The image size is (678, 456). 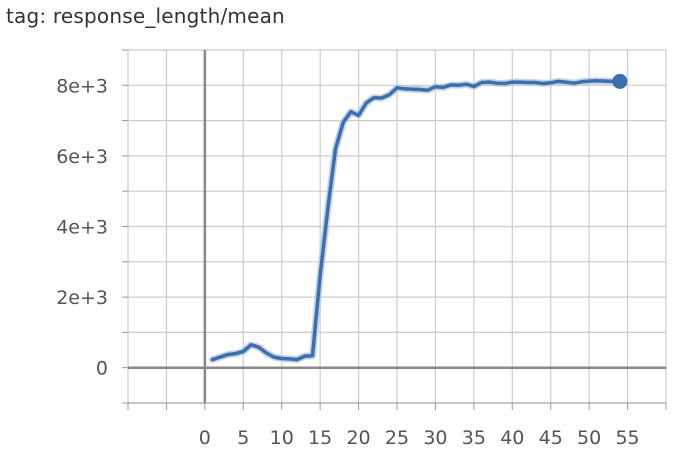 What do you see at coordinates (282, 438) in the screenshot?
I see `x-tick-label: 10` at bounding box center [282, 438].